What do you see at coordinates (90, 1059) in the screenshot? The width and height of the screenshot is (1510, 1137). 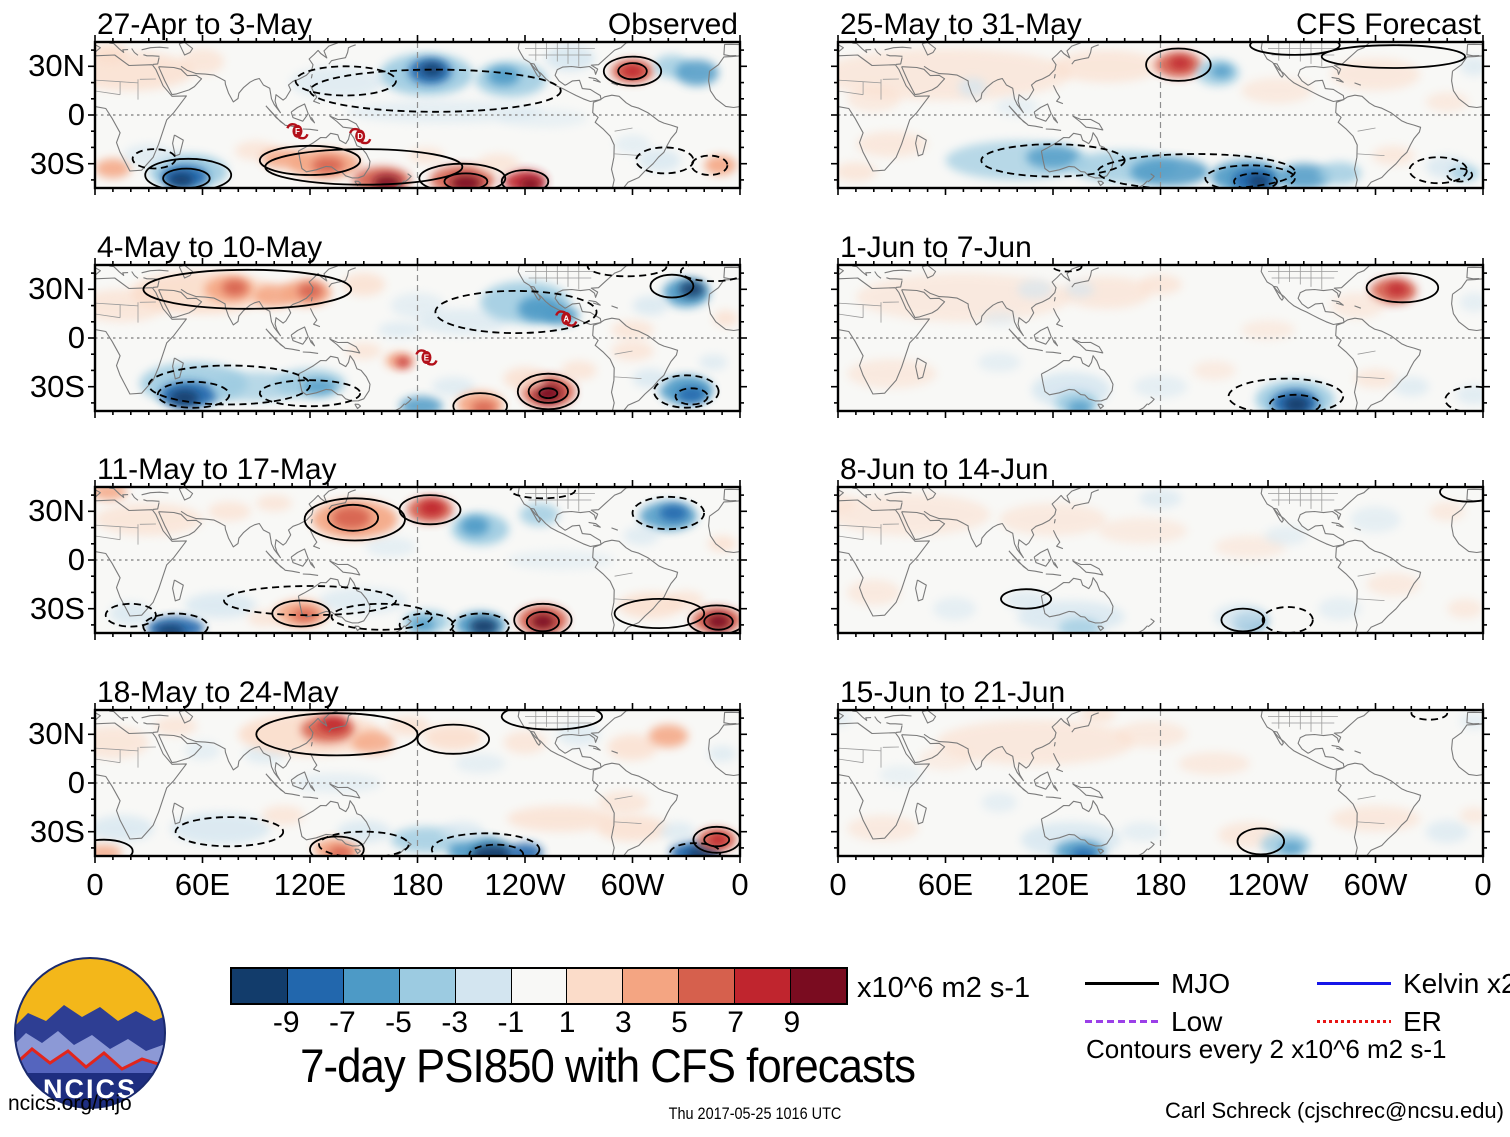 I see `logo-red-ridgeline` at bounding box center [90, 1059].